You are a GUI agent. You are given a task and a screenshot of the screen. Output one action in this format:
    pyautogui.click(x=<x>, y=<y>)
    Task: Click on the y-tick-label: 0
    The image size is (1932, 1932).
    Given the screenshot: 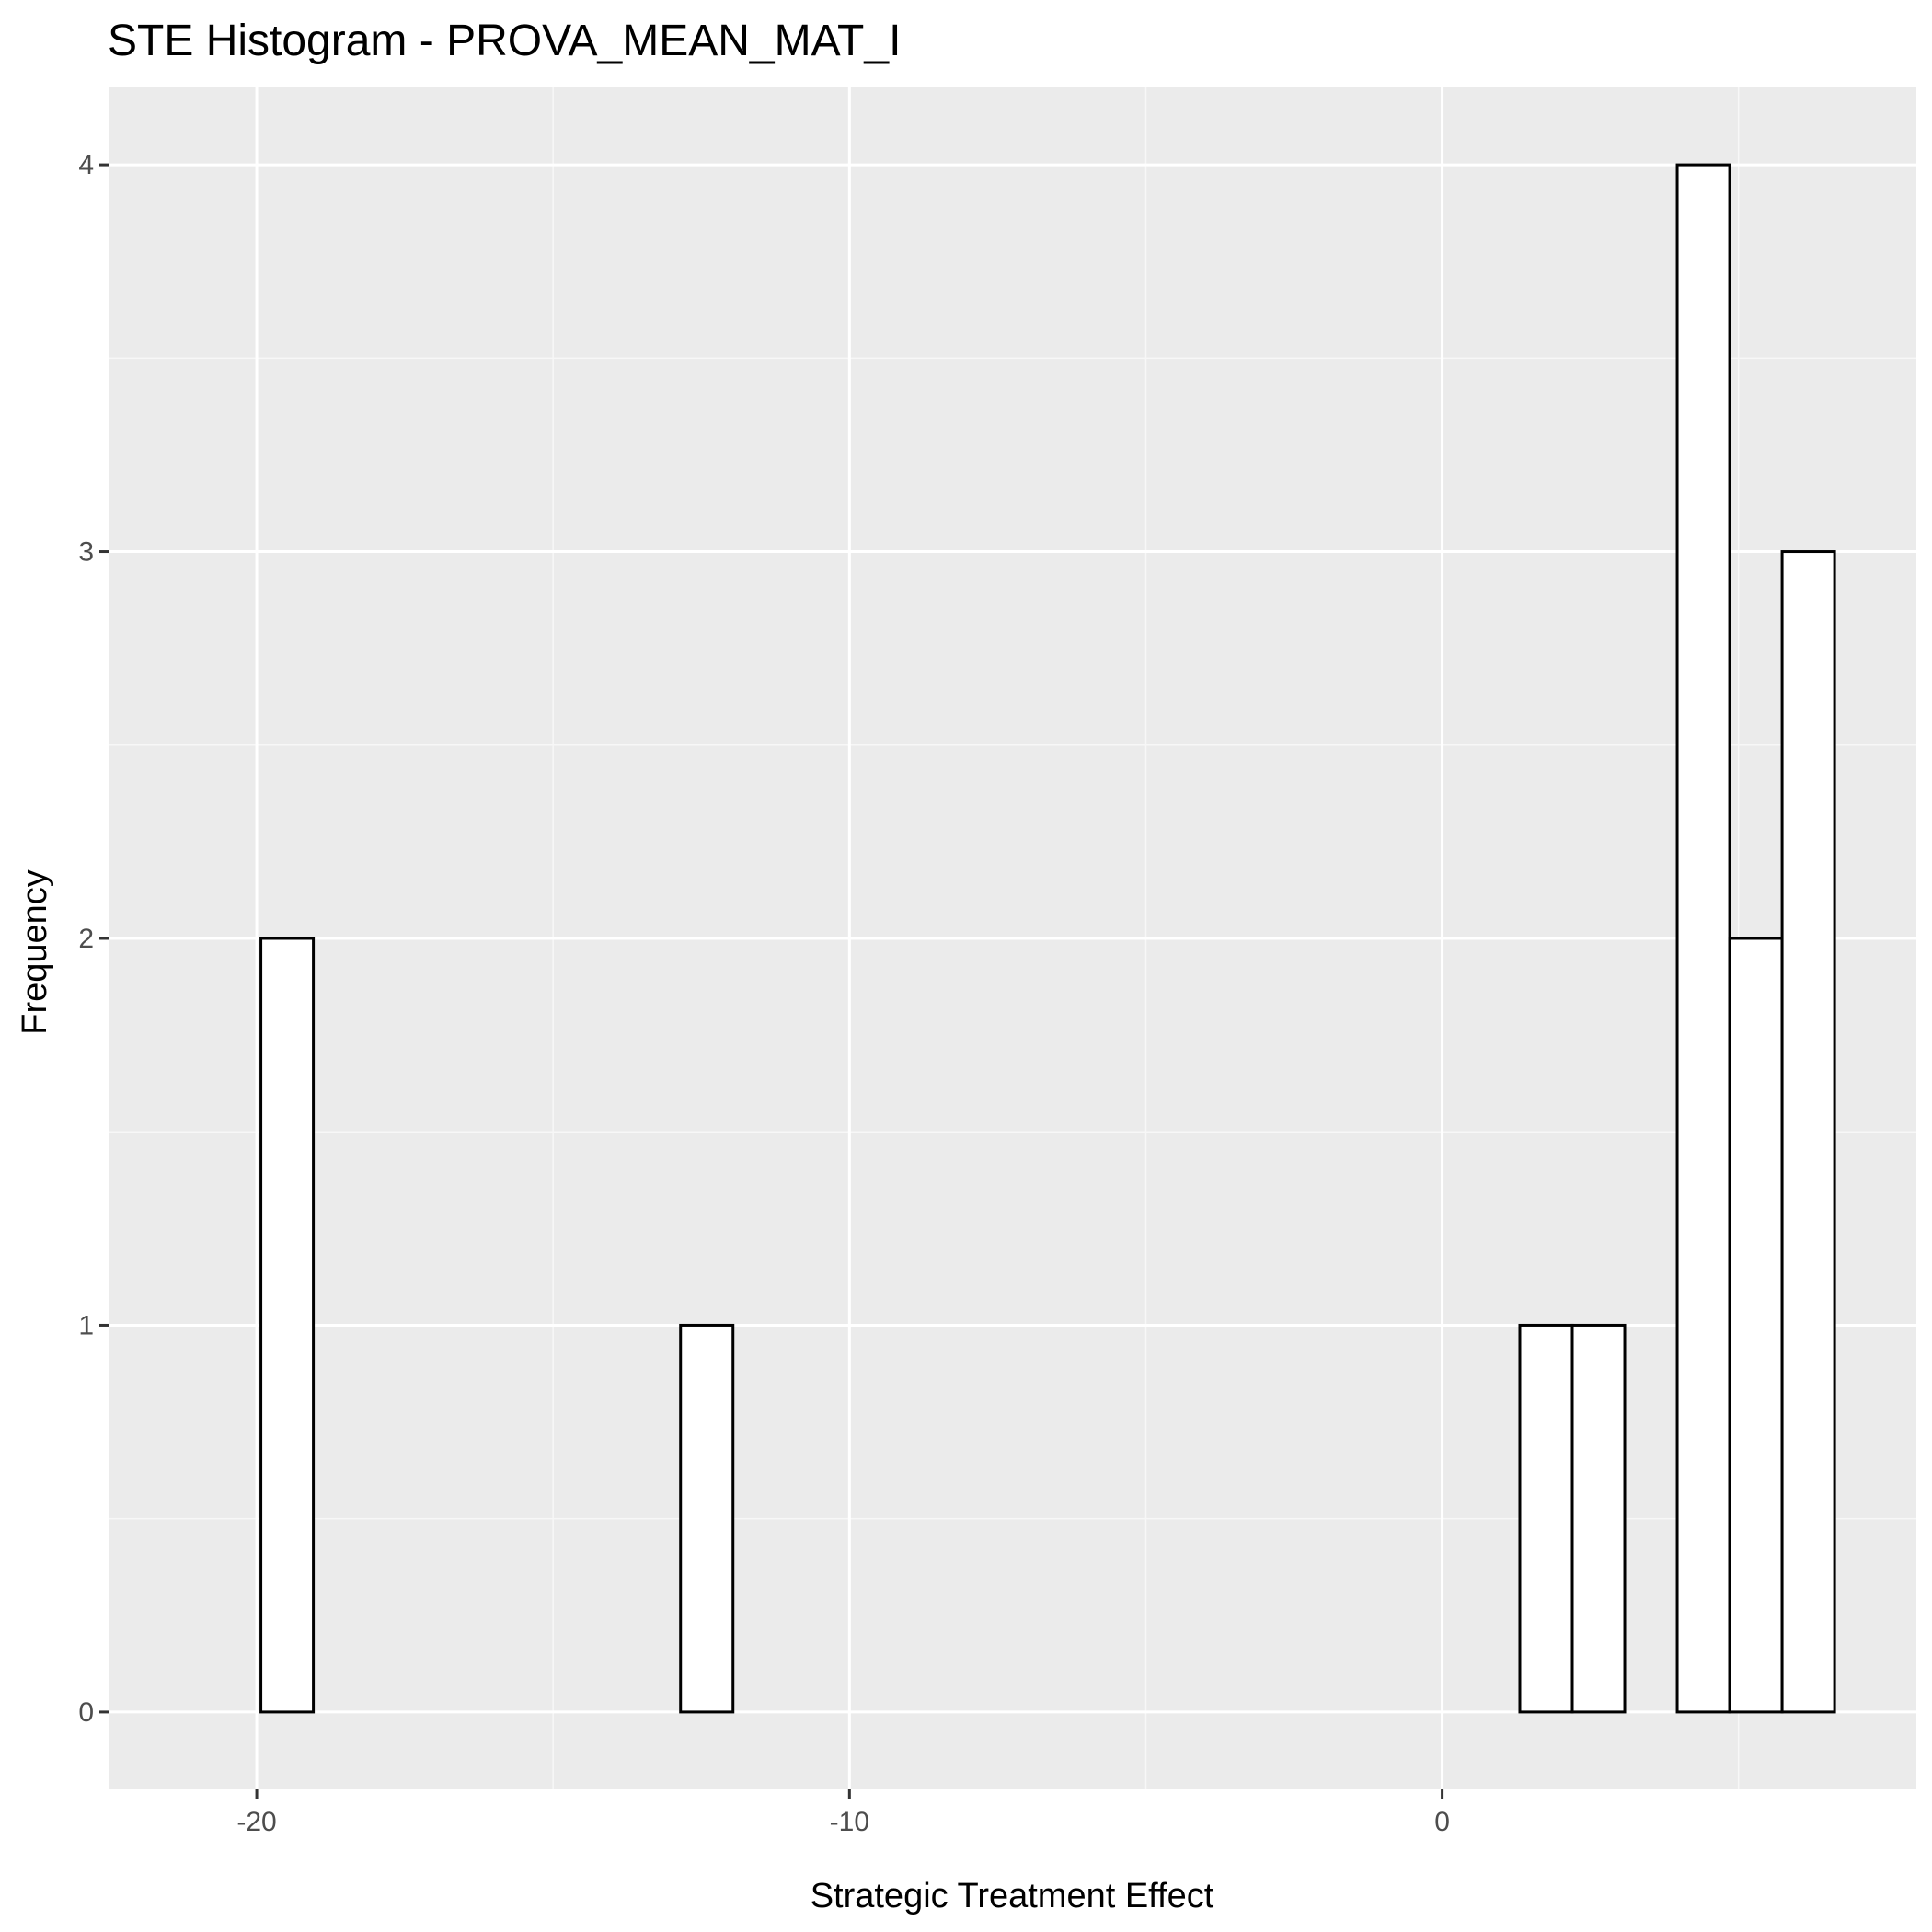 What is the action you would take?
    pyautogui.click(x=86, y=1712)
    